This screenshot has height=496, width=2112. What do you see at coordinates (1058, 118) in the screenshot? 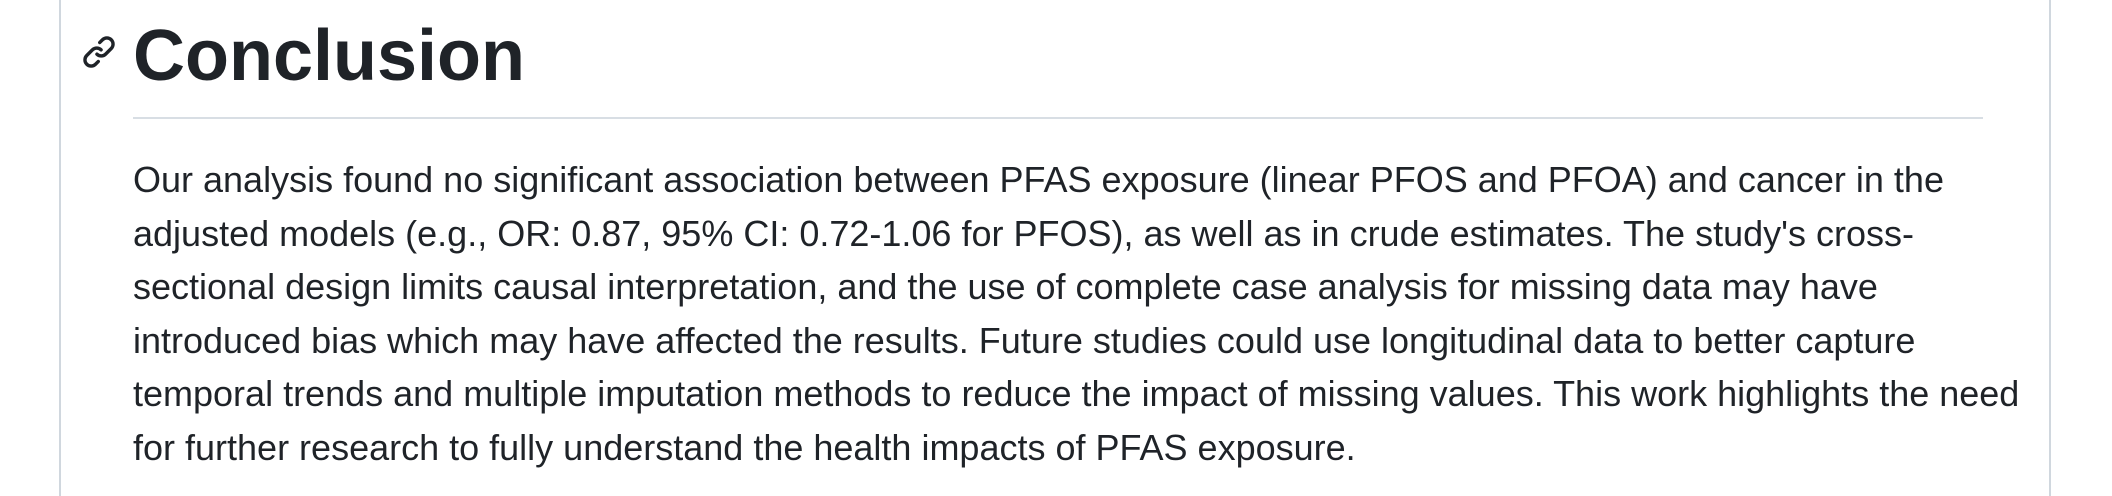
I see `heading-divider` at bounding box center [1058, 118].